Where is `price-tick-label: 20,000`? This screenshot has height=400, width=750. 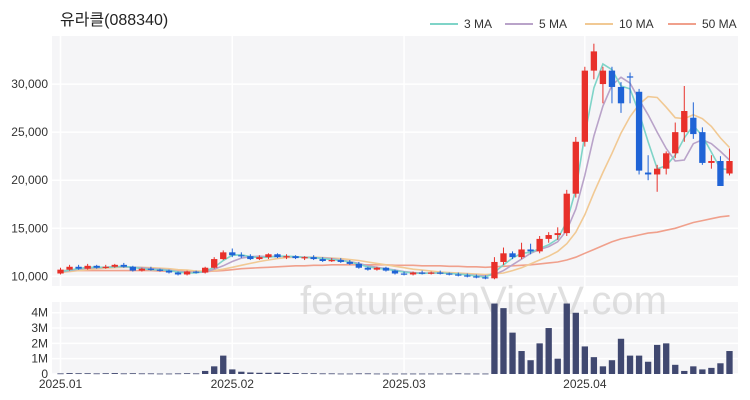
price-tick-label: 20,000 is located at coordinates (29, 180).